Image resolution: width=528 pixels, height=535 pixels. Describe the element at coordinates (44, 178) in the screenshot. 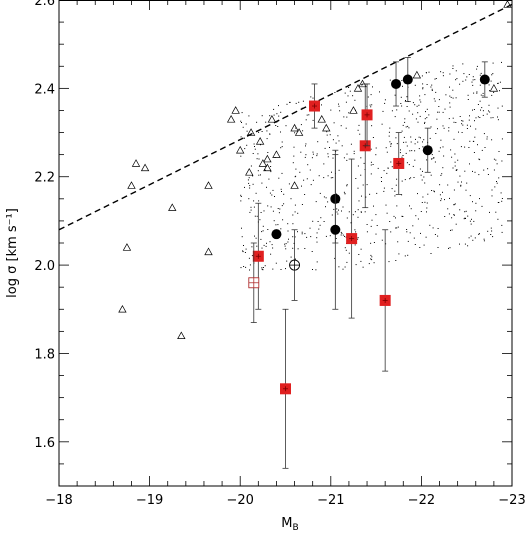

I see `y-tick-label: 2.2` at that location.